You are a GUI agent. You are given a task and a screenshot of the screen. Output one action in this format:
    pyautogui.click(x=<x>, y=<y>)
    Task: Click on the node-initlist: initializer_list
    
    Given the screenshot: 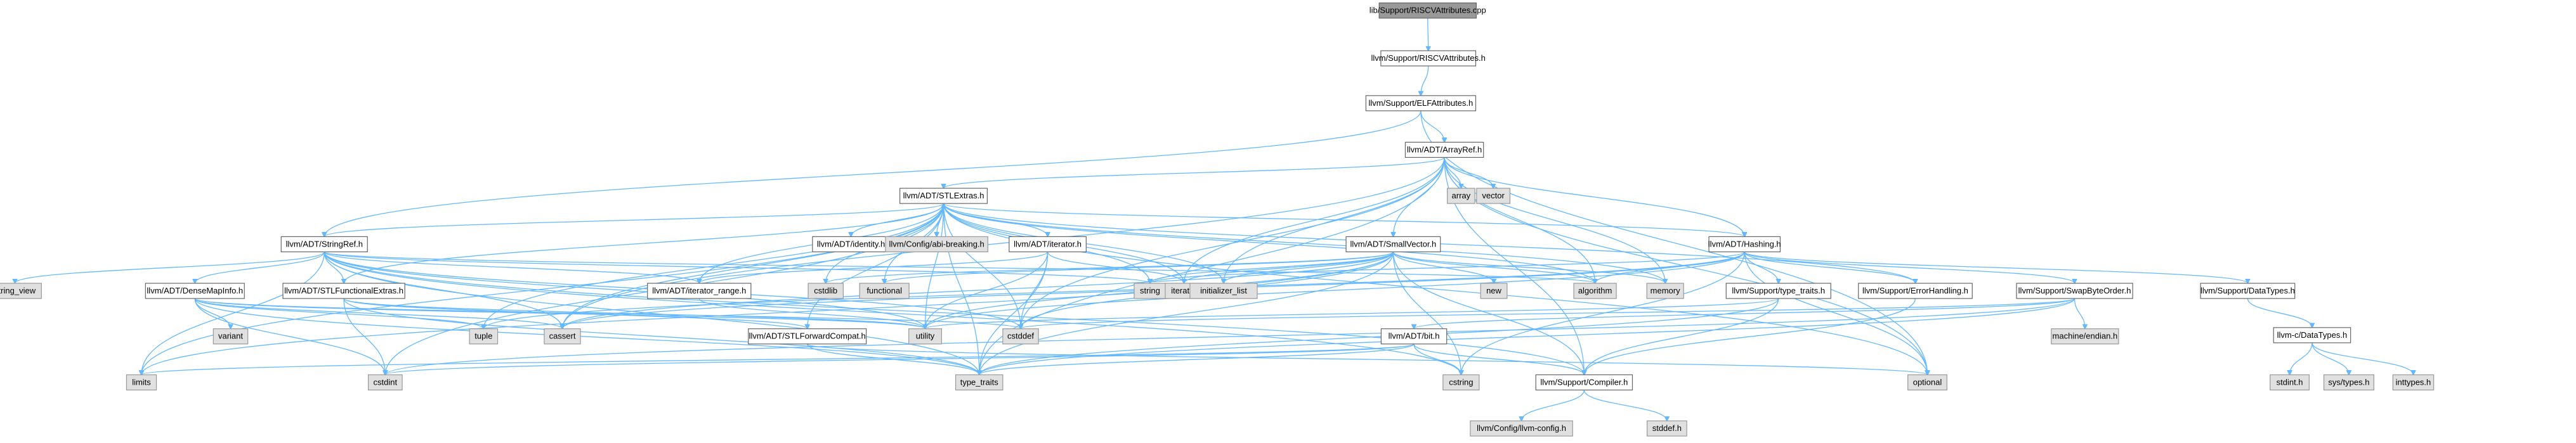 What is the action you would take?
    pyautogui.click(x=1223, y=291)
    